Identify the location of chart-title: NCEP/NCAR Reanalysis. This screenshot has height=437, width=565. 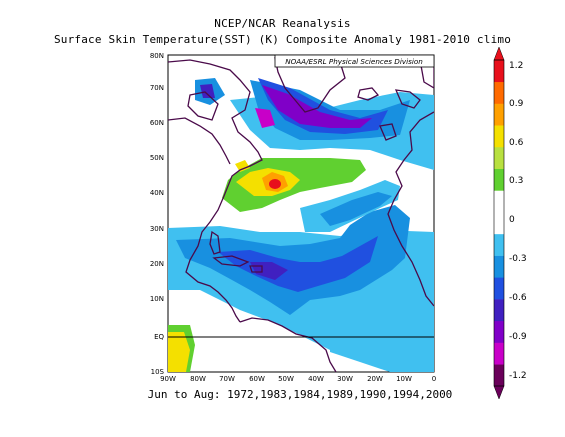
(282, 23).